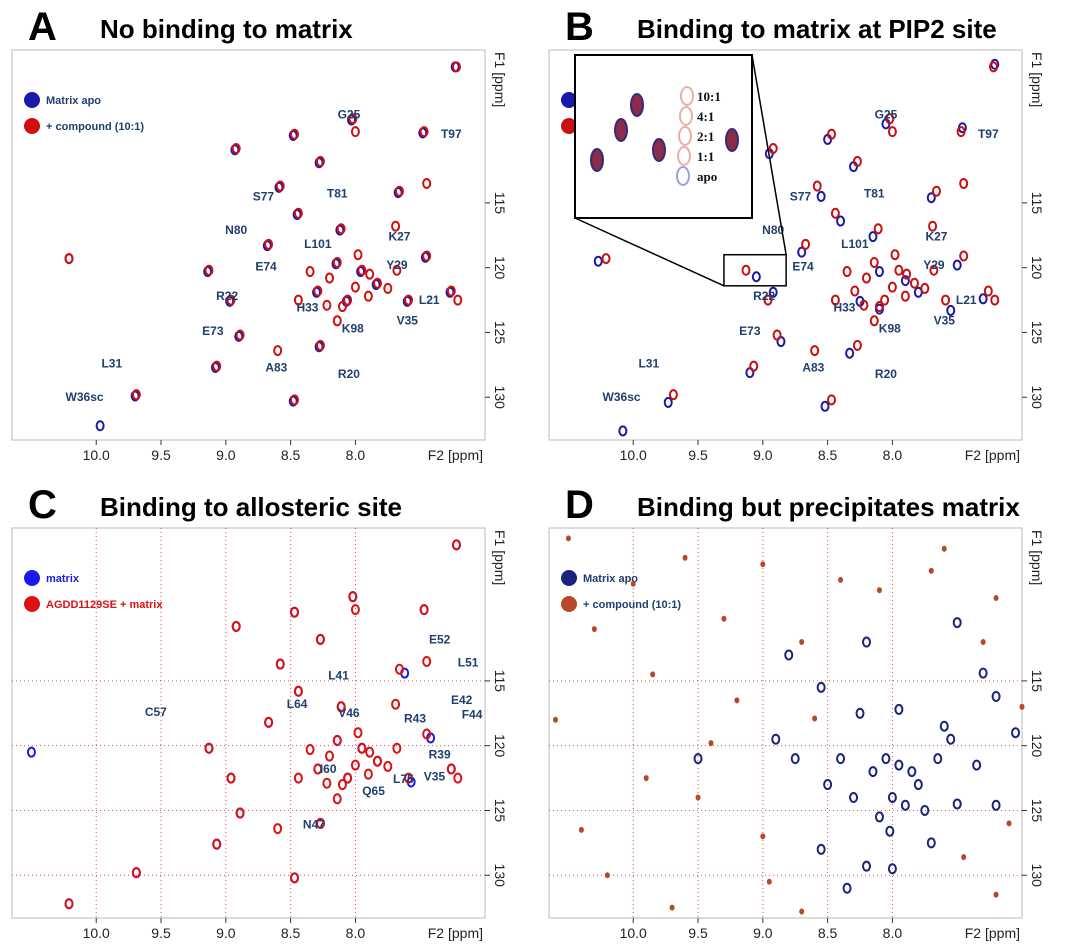 The width and height of the screenshot is (1073, 947). Describe the element at coordinates (893, 933) in the screenshot. I see `x-tick-label: 8.0` at that location.